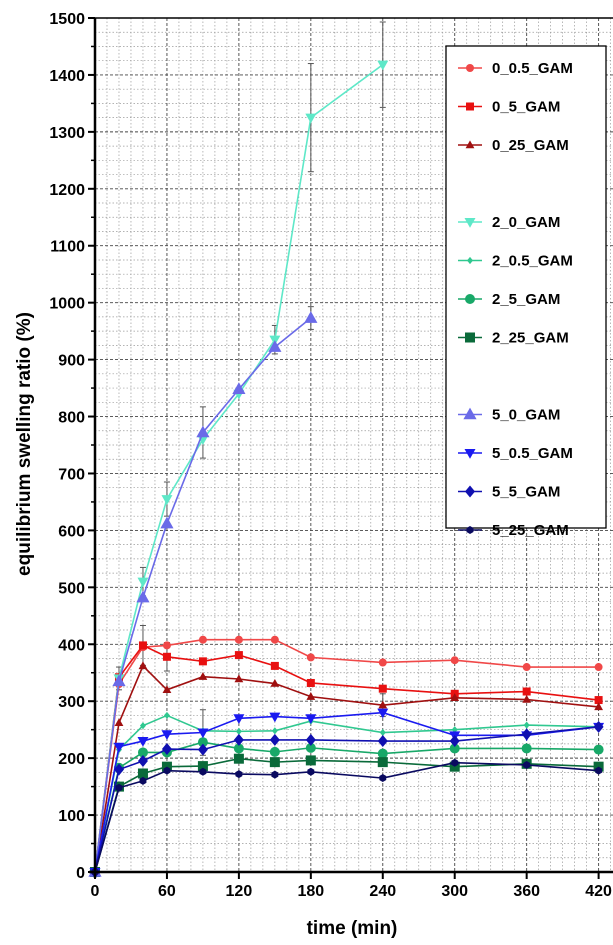 The image size is (613, 945). Describe the element at coordinates (513, 145) in the screenshot. I see `legend-item: 0_25_GAM` at that location.